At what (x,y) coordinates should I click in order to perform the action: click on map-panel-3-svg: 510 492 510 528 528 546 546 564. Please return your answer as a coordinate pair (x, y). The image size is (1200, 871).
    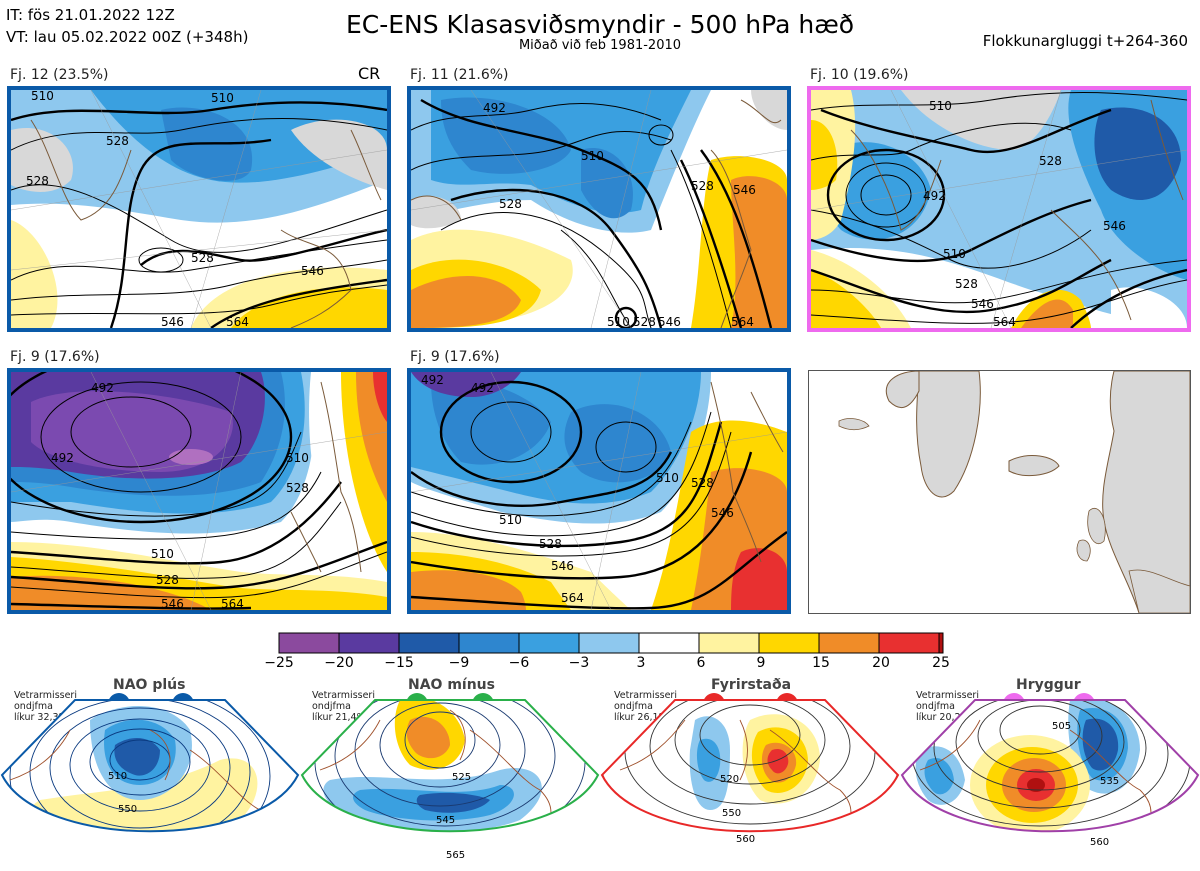
    Looking at the image, I should click on (999, 209).